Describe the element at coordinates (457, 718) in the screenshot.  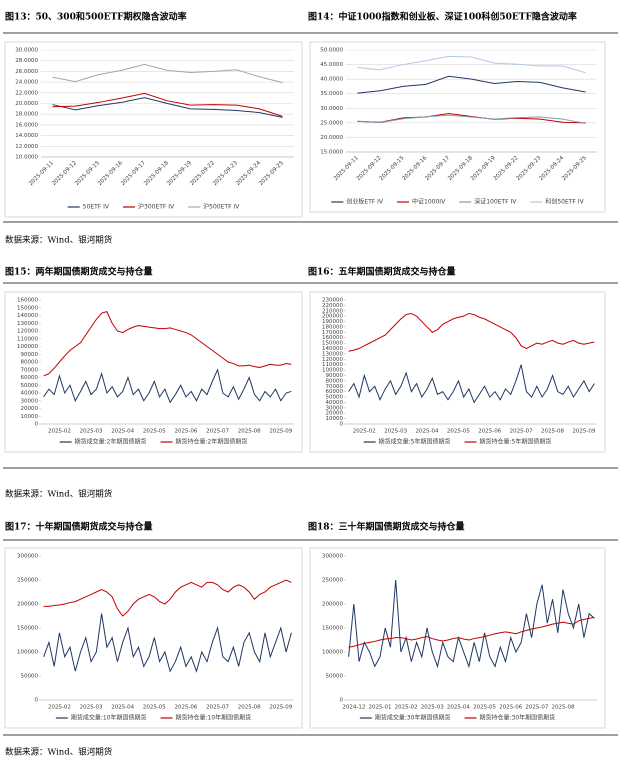
I see `legend: 期货成交量:30年期国债期货 期货持仓量:30年期国债期货` at that location.